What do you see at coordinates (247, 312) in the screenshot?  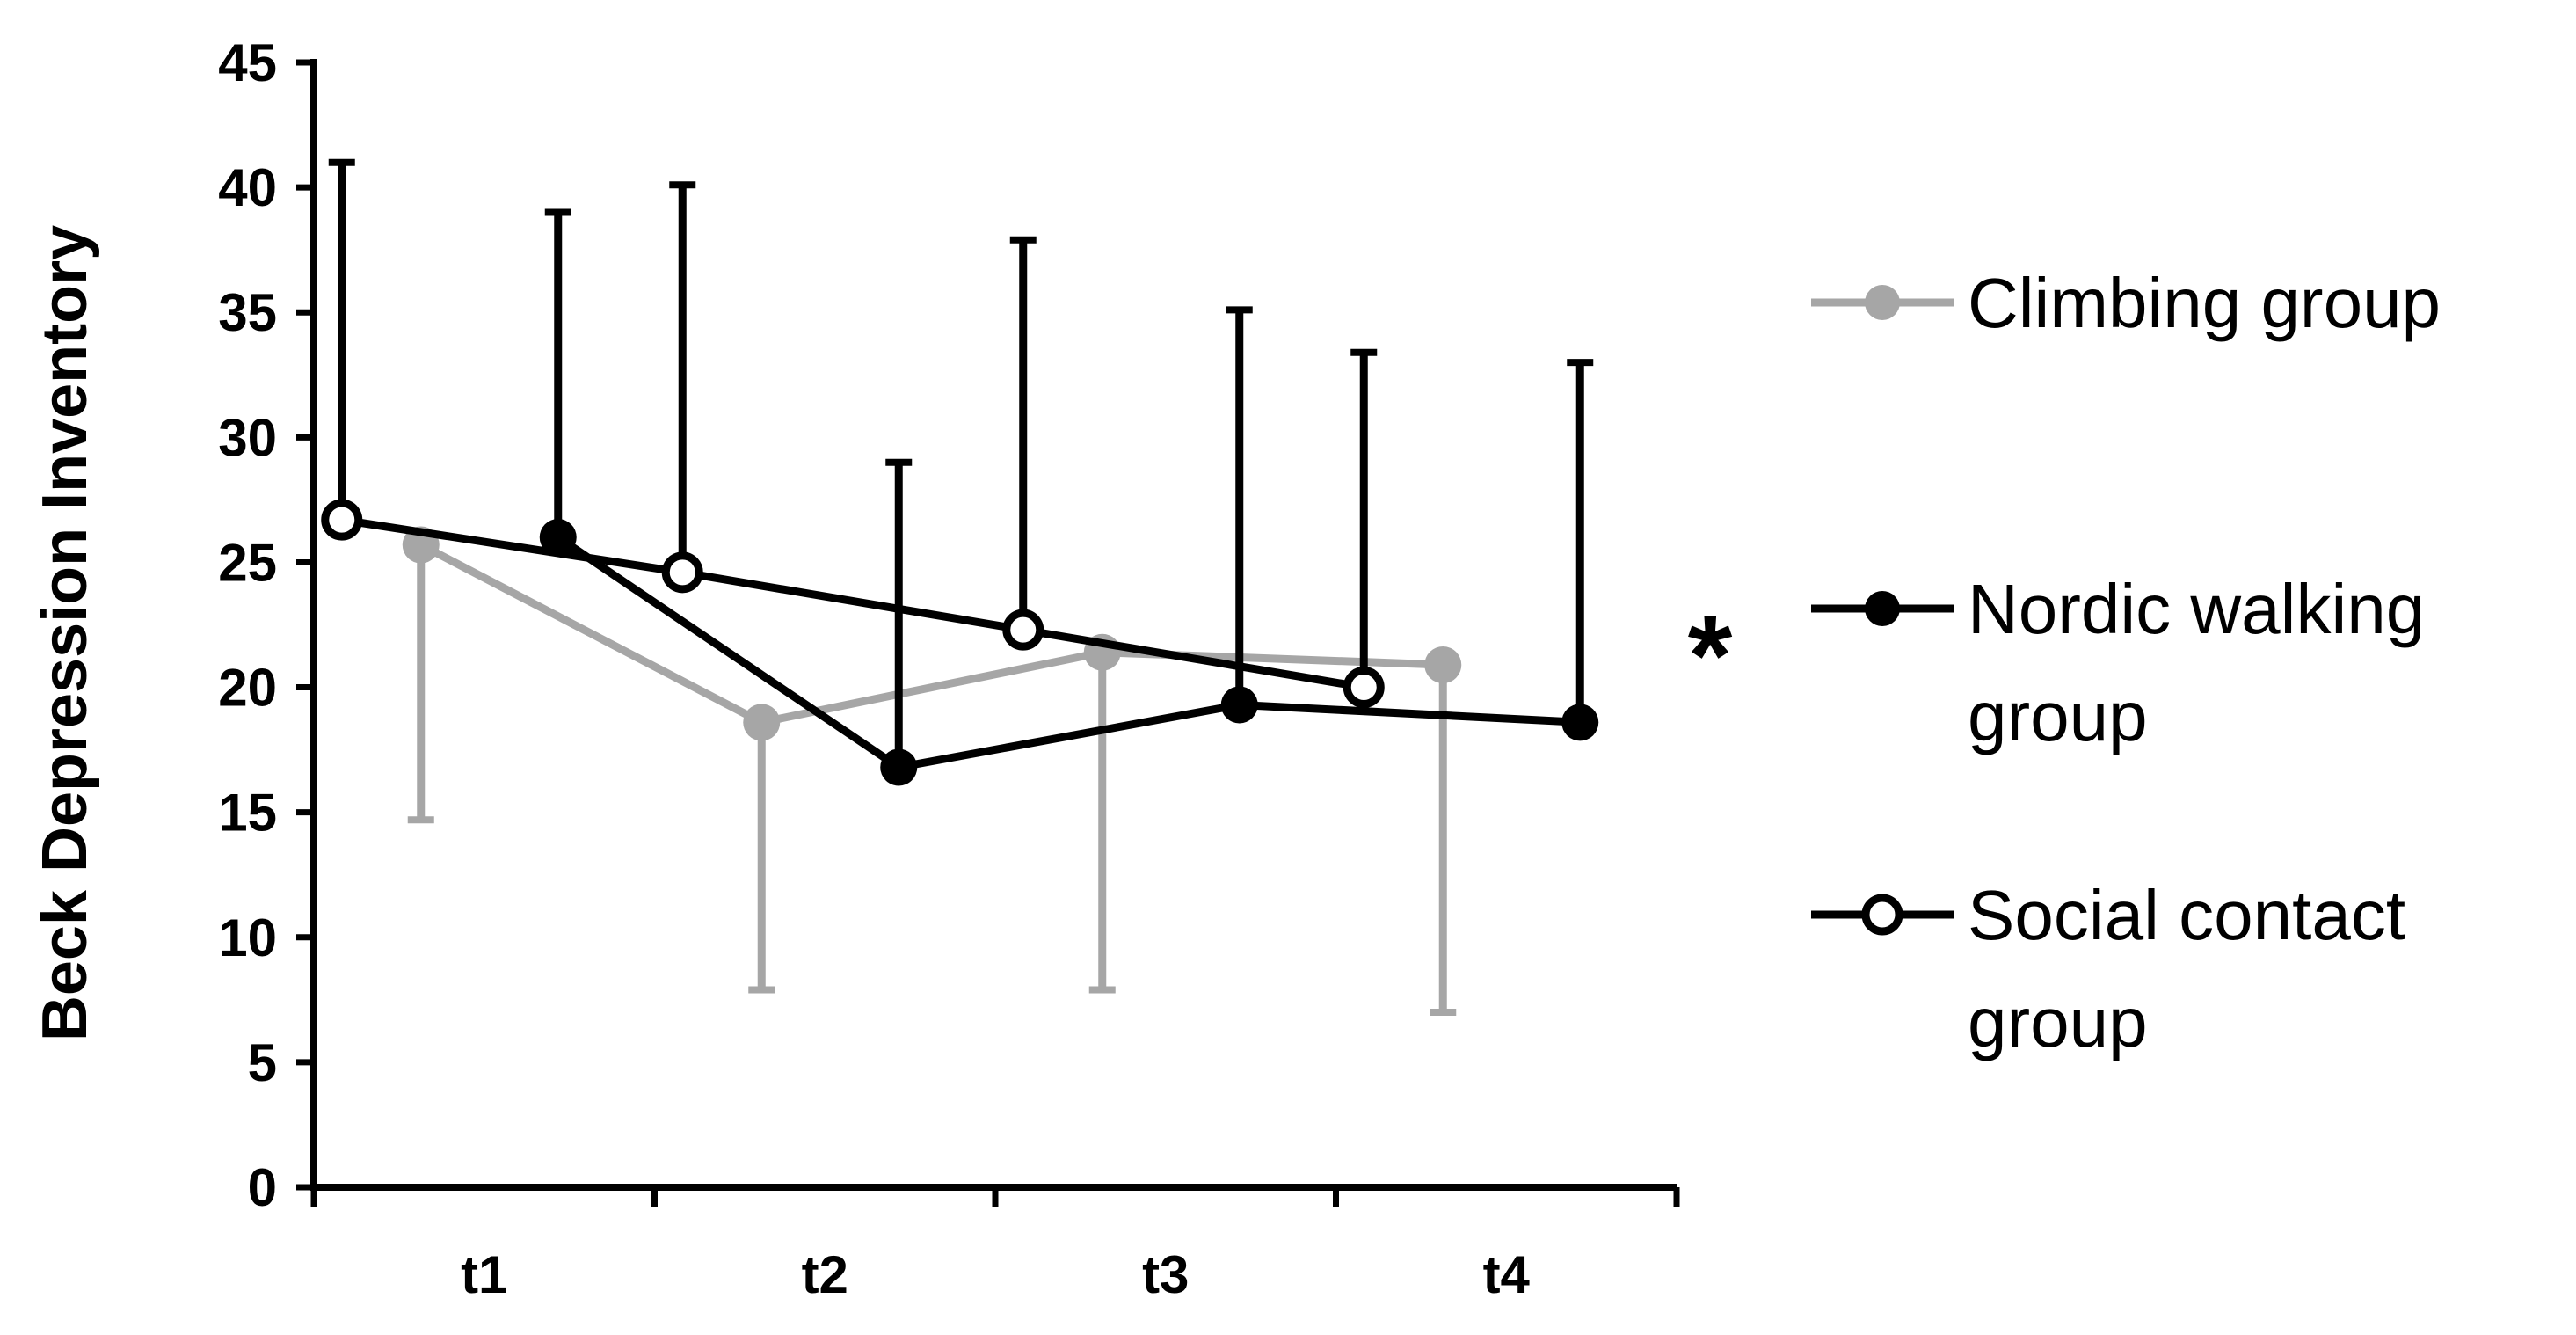 I see `y-tick-label-35: 35` at bounding box center [247, 312].